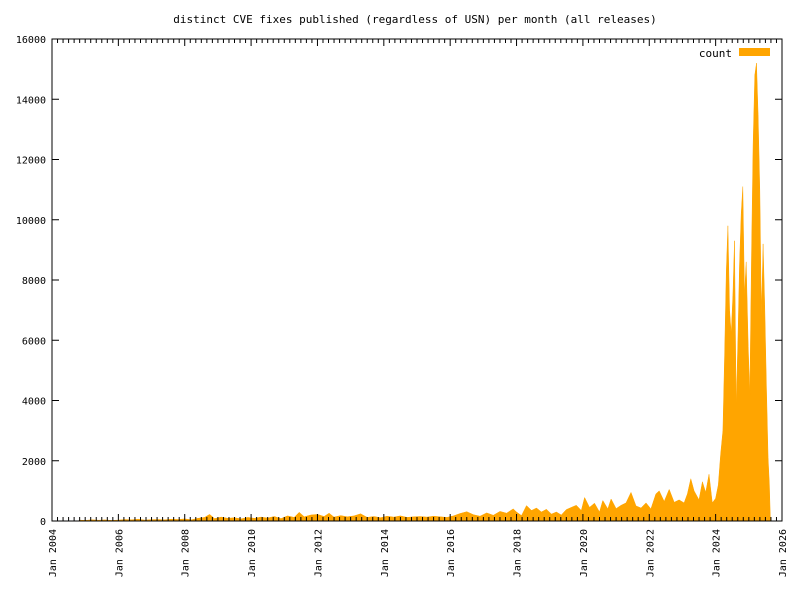 The image size is (800, 600). Describe the element at coordinates (252, 553) in the screenshot. I see `x-tick-label: Jan 2010` at that location.